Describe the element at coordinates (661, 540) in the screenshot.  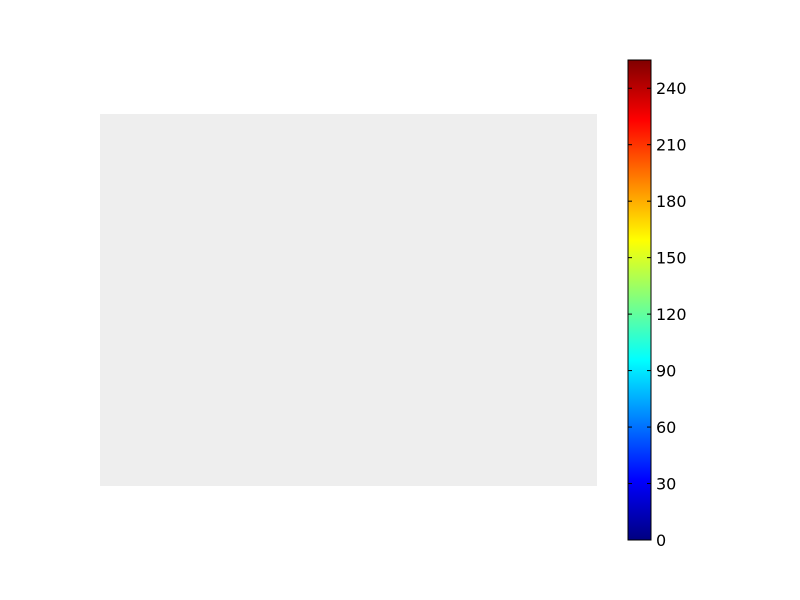
I see `colorbar-tick-label: 0` at that location.